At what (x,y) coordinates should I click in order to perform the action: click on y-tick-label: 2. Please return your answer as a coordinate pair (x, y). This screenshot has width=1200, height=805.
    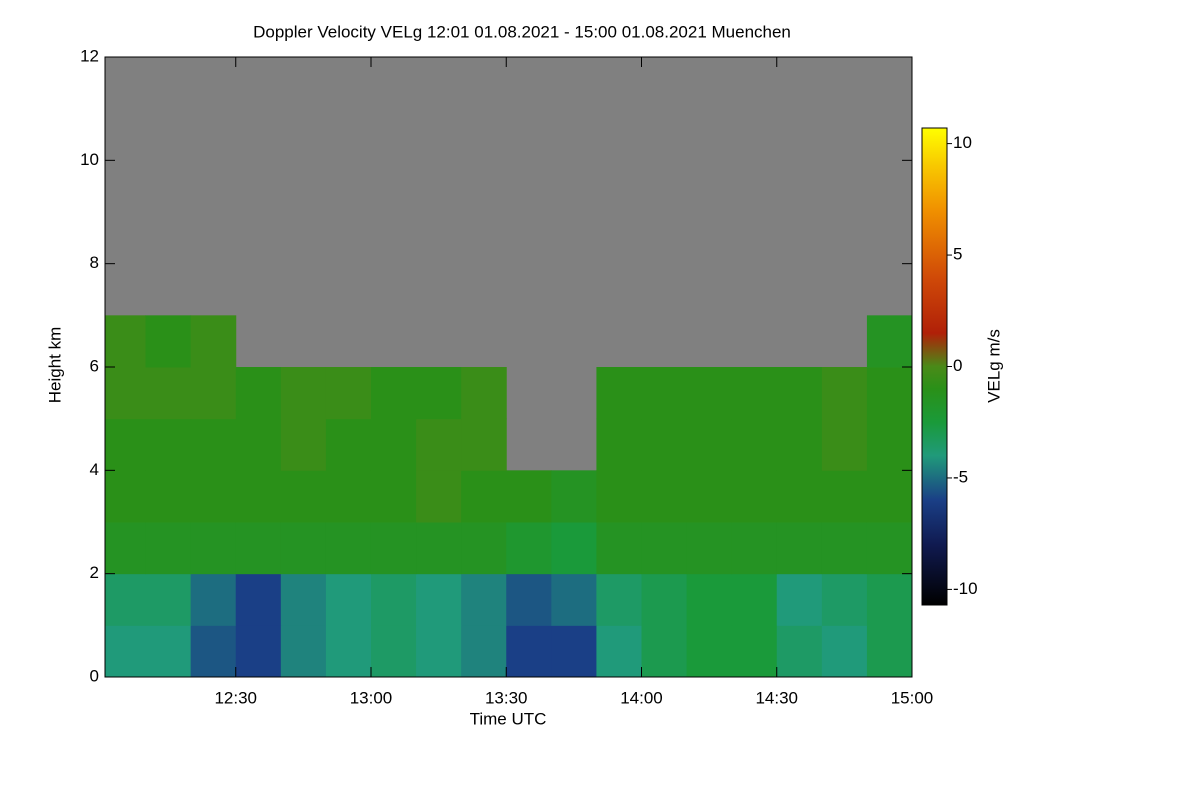
    Looking at the image, I should click on (94, 572).